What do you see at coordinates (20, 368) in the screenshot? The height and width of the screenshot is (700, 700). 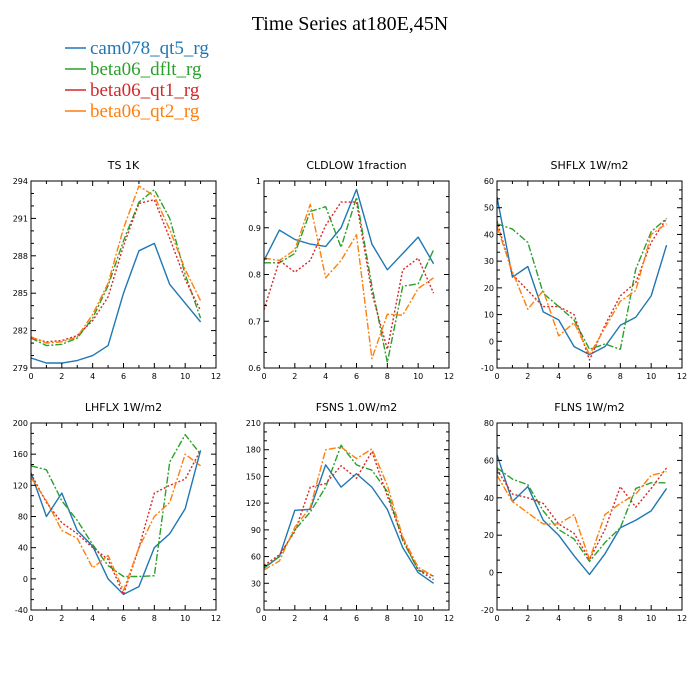 I see `y-tick-label: 279` at bounding box center [20, 368].